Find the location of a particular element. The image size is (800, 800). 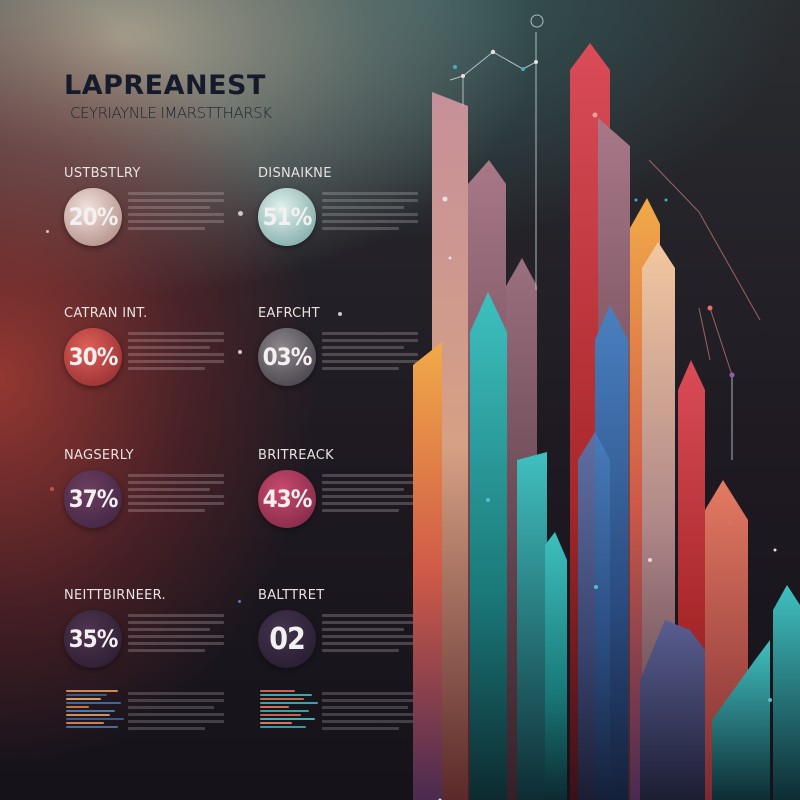

stat-value: 03% is located at coordinates (287, 357).